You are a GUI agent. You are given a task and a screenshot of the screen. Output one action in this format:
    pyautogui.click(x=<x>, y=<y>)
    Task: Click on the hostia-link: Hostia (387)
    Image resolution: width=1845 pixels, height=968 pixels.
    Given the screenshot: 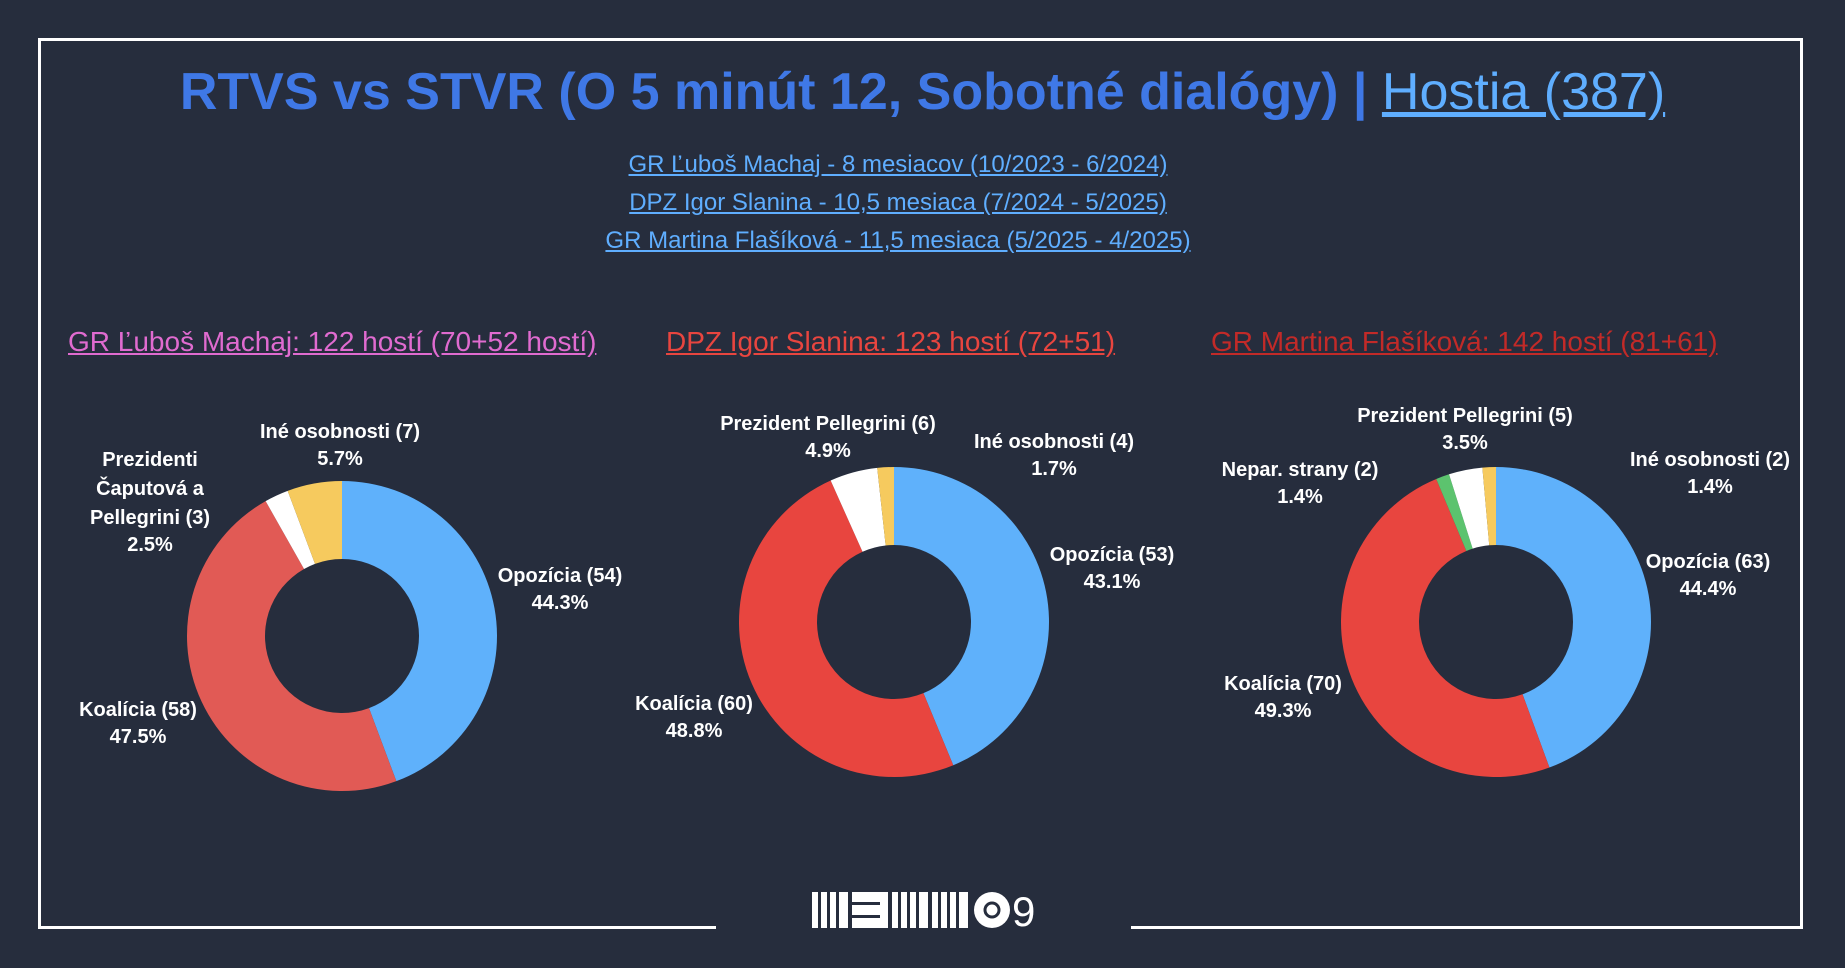 What is the action you would take?
    pyautogui.click(x=1523, y=92)
    